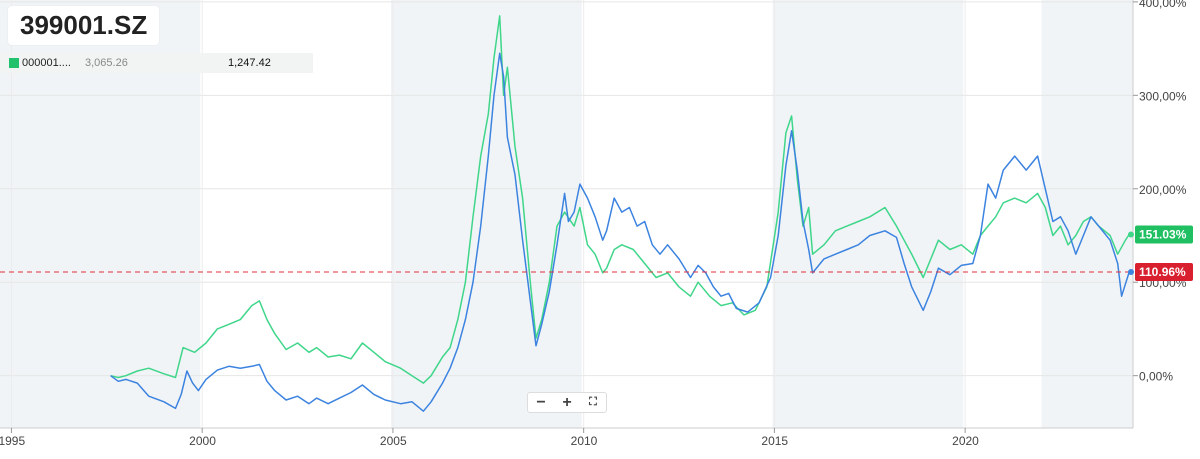  What do you see at coordinates (84, 25) in the screenshot?
I see `page-title: 399001.SZ` at bounding box center [84, 25].